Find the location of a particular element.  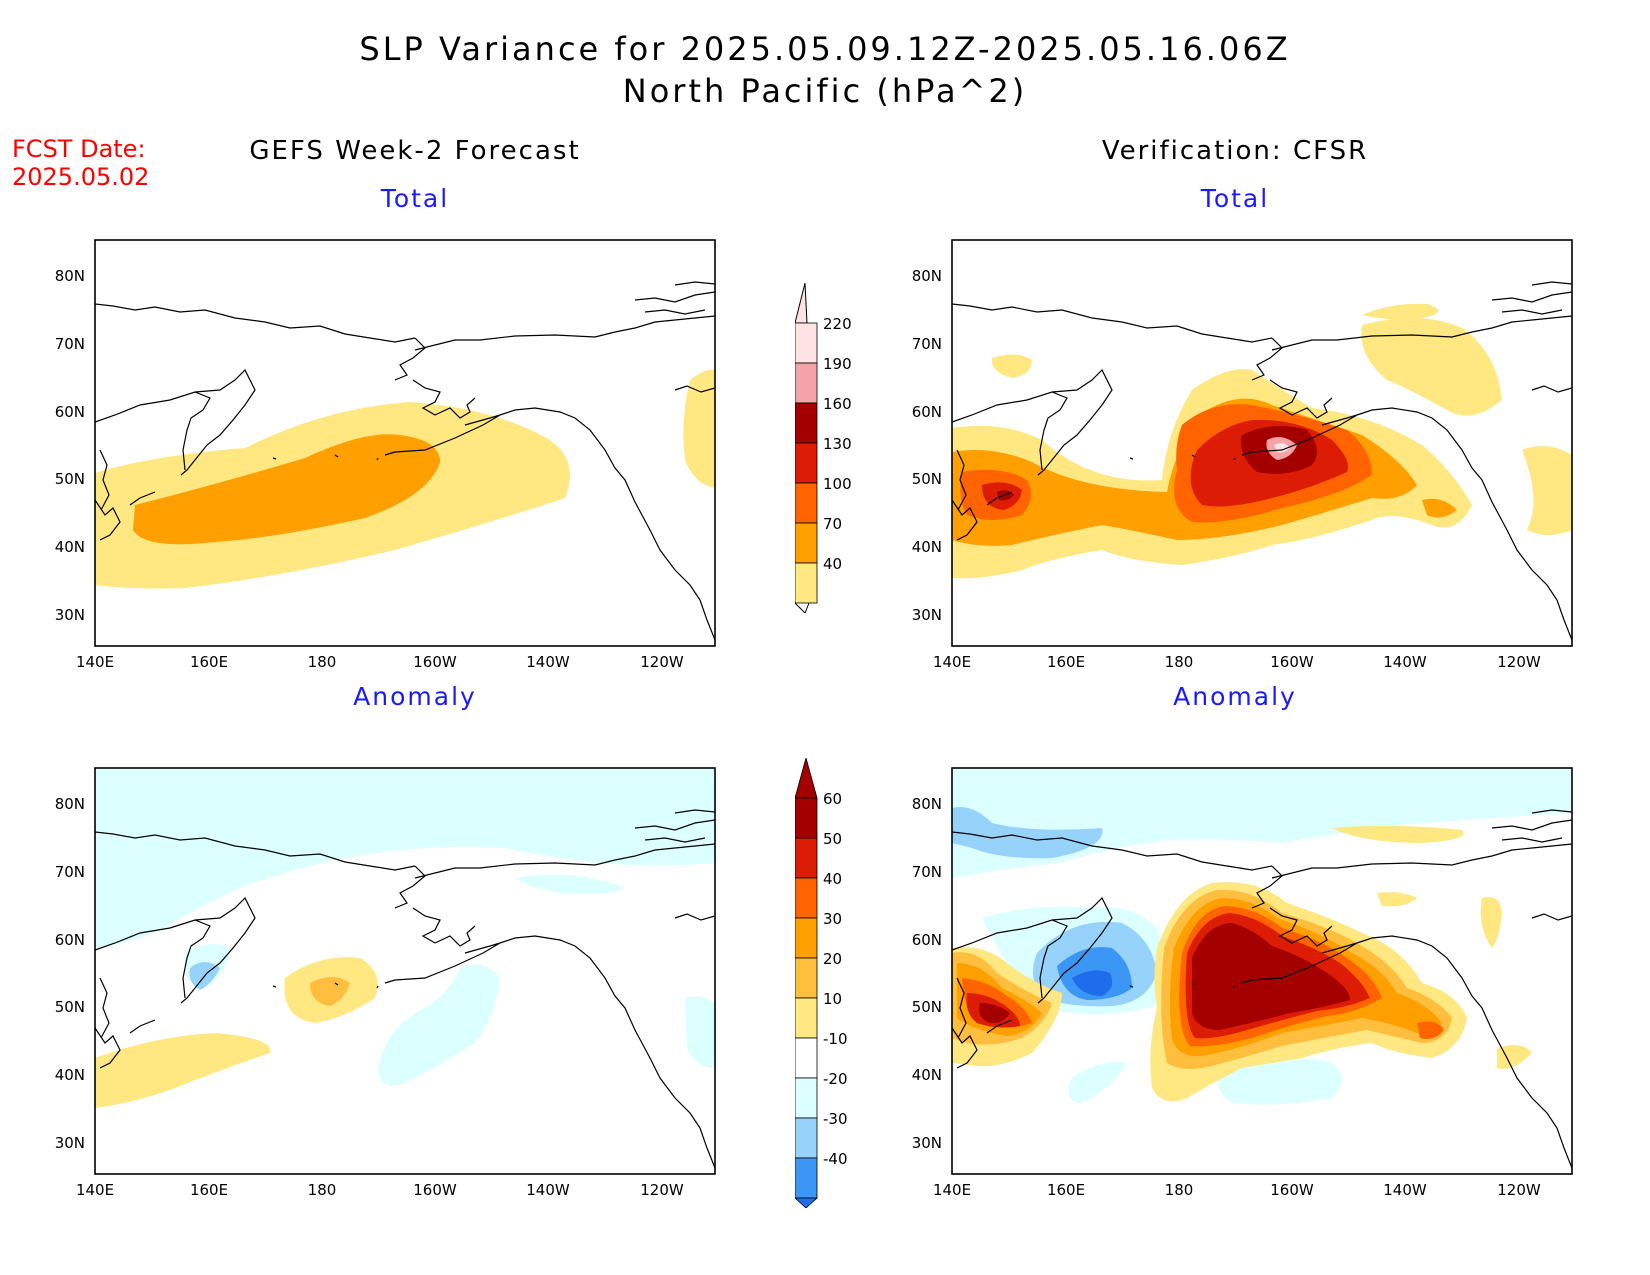

total-colorbar: 220 190 160 130 100 70 40 is located at coordinates (823, 448).